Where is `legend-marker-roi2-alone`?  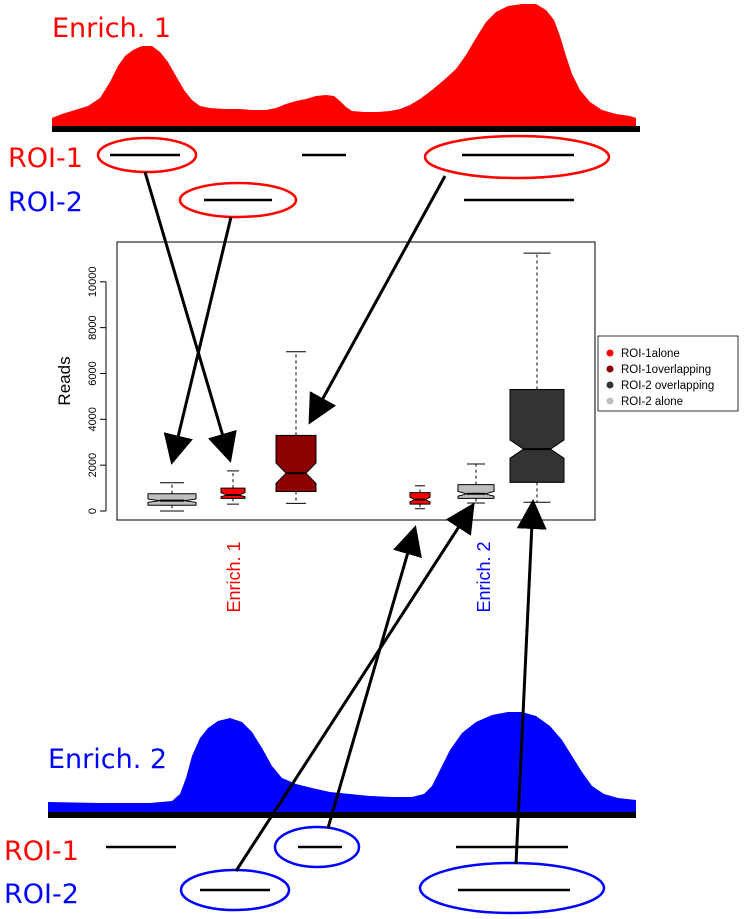
legend-marker-roi2-alone is located at coordinates (610, 401).